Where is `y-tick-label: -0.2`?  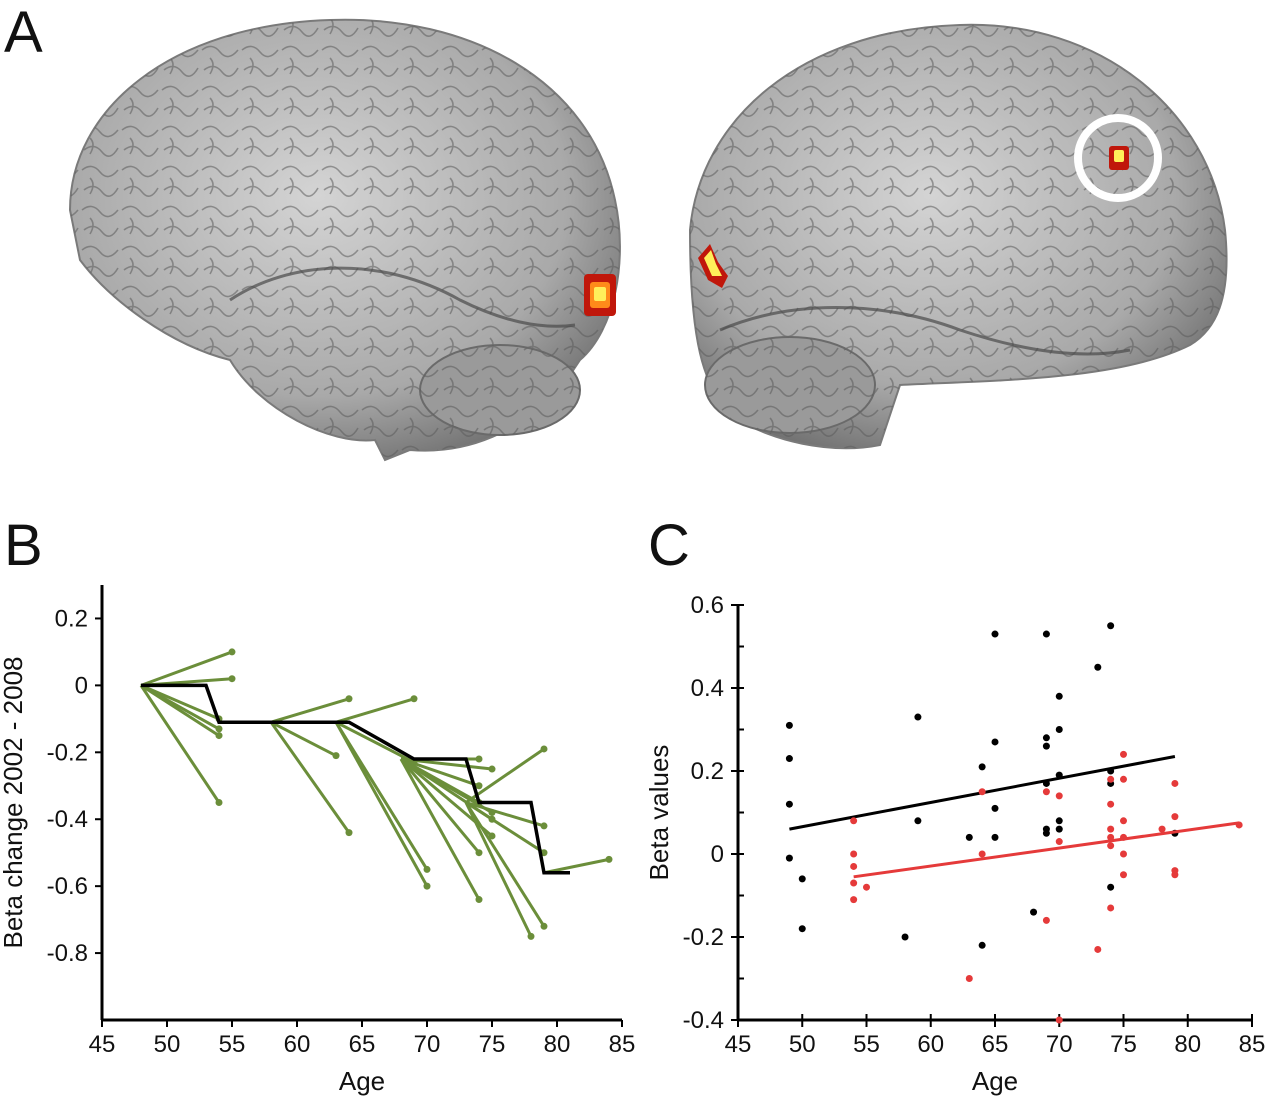
y-tick-label: -0.2 is located at coordinates (703, 937).